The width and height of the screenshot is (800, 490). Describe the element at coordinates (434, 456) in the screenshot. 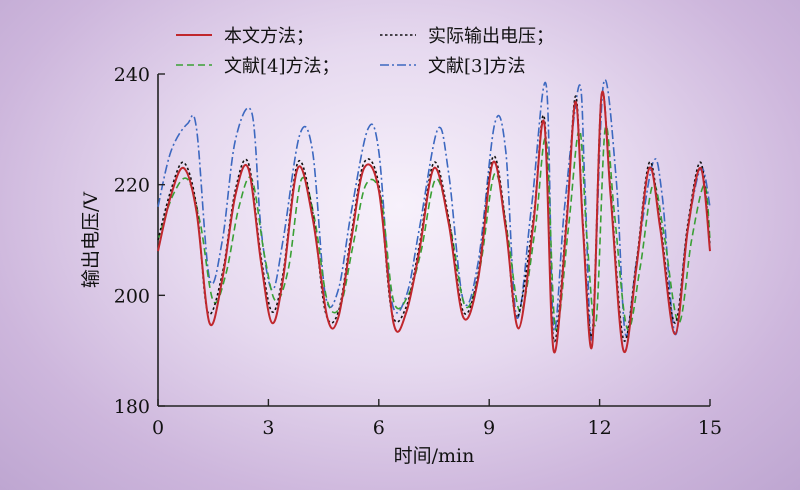

I see `x-axis-title: 时间/min` at that location.